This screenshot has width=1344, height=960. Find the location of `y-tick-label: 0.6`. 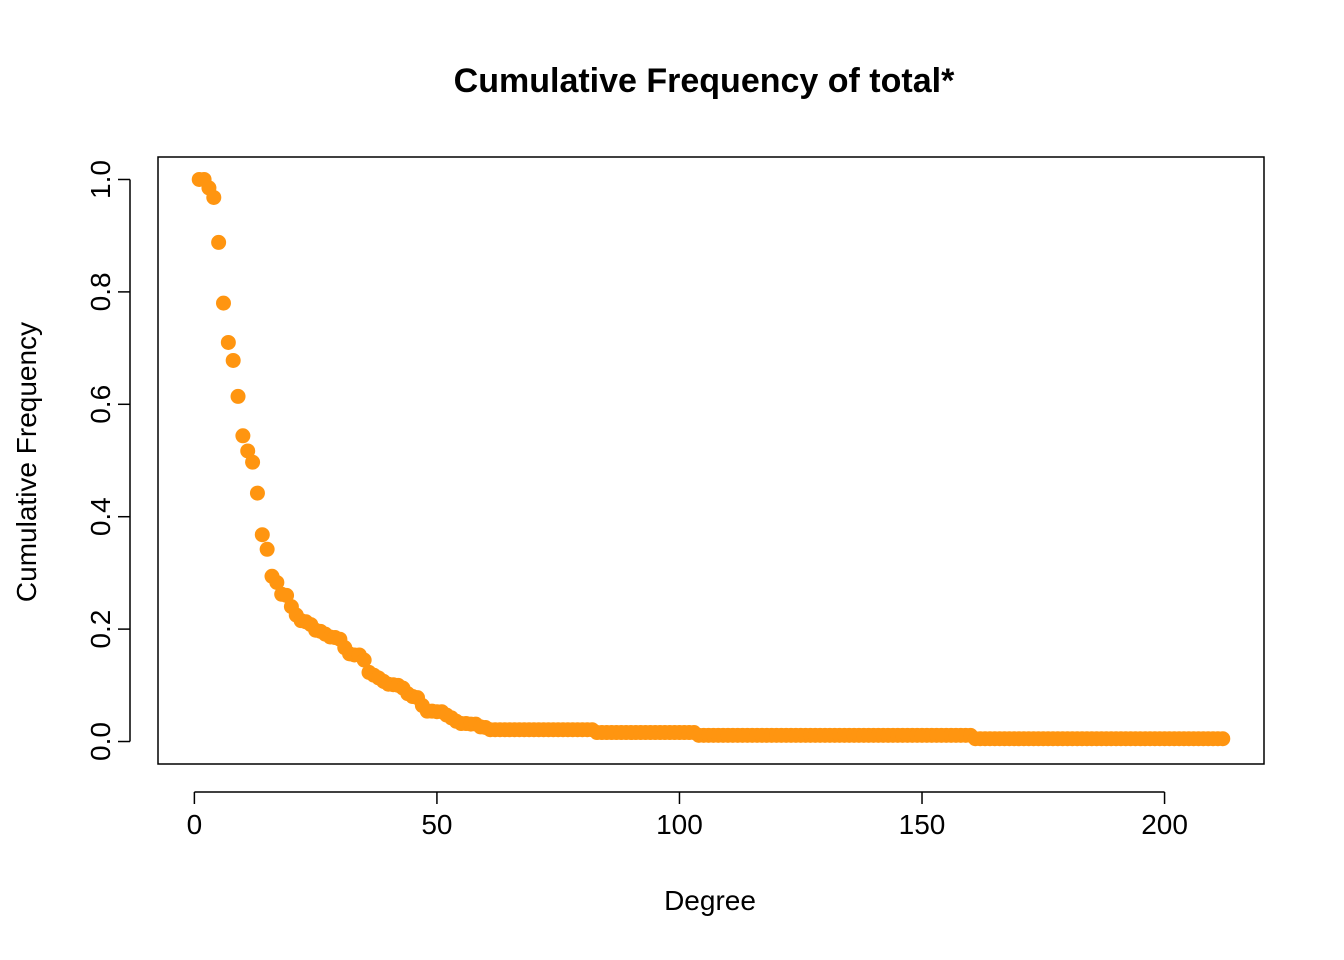

y-tick-label: 0.6 is located at coordinates (100, 404).